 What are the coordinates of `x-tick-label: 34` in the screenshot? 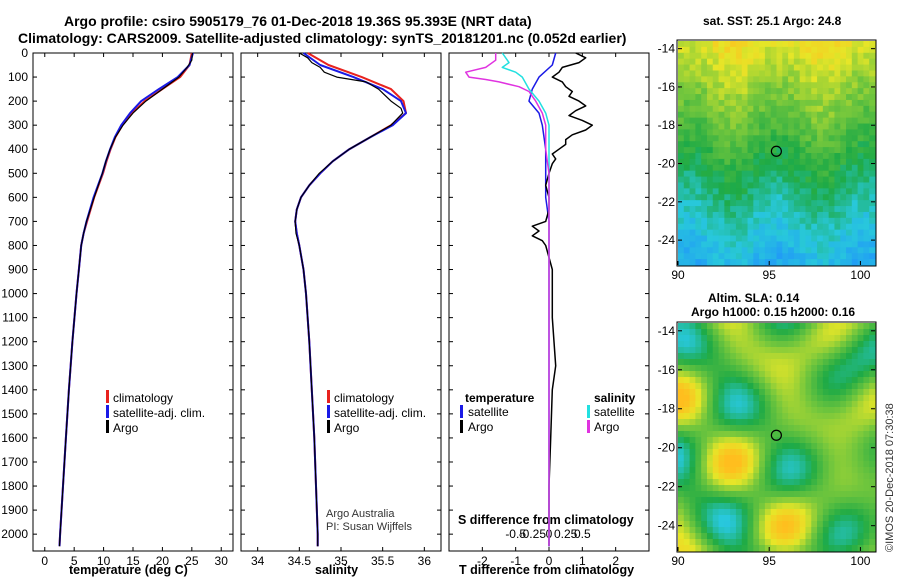 It's located at (258, 561).